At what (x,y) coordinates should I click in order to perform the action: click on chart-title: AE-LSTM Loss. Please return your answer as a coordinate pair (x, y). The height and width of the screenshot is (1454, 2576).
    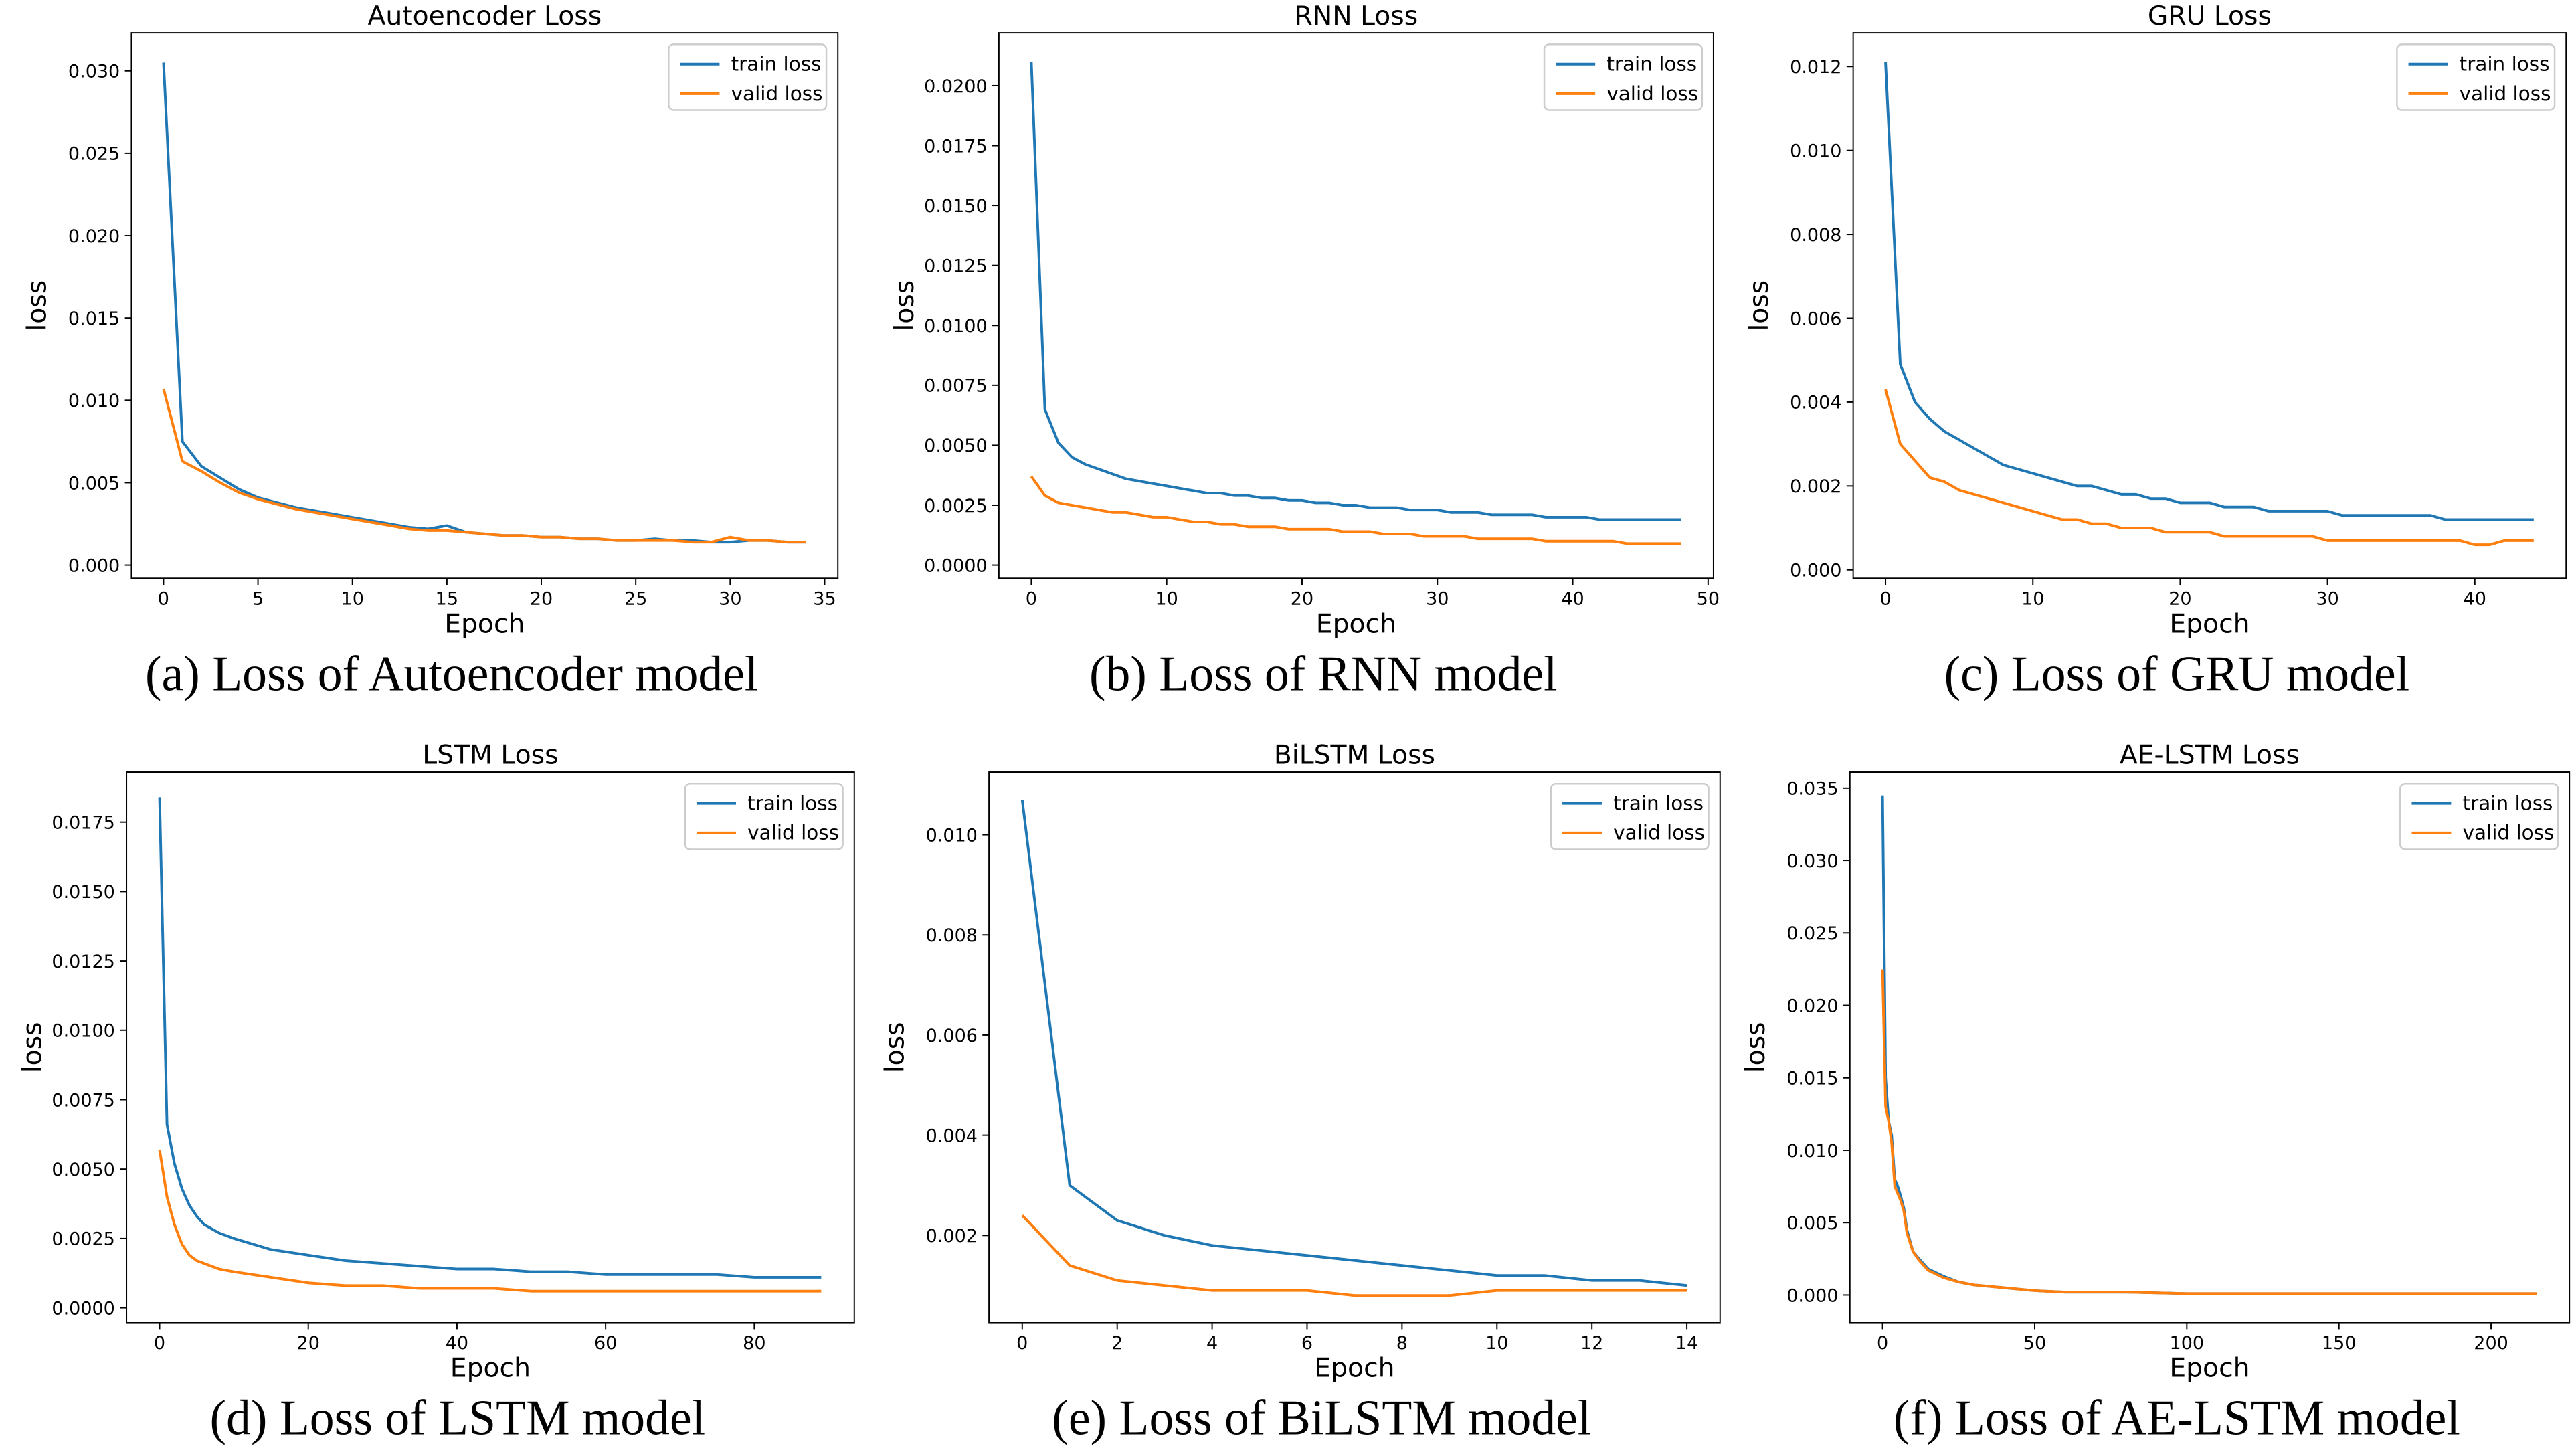
    Looking at the image, I should click on (2210, 756).